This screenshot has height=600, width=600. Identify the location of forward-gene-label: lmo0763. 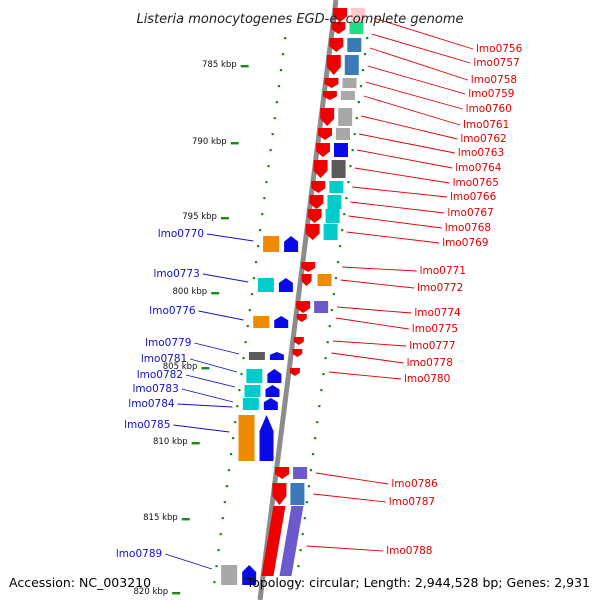
(481, 153).